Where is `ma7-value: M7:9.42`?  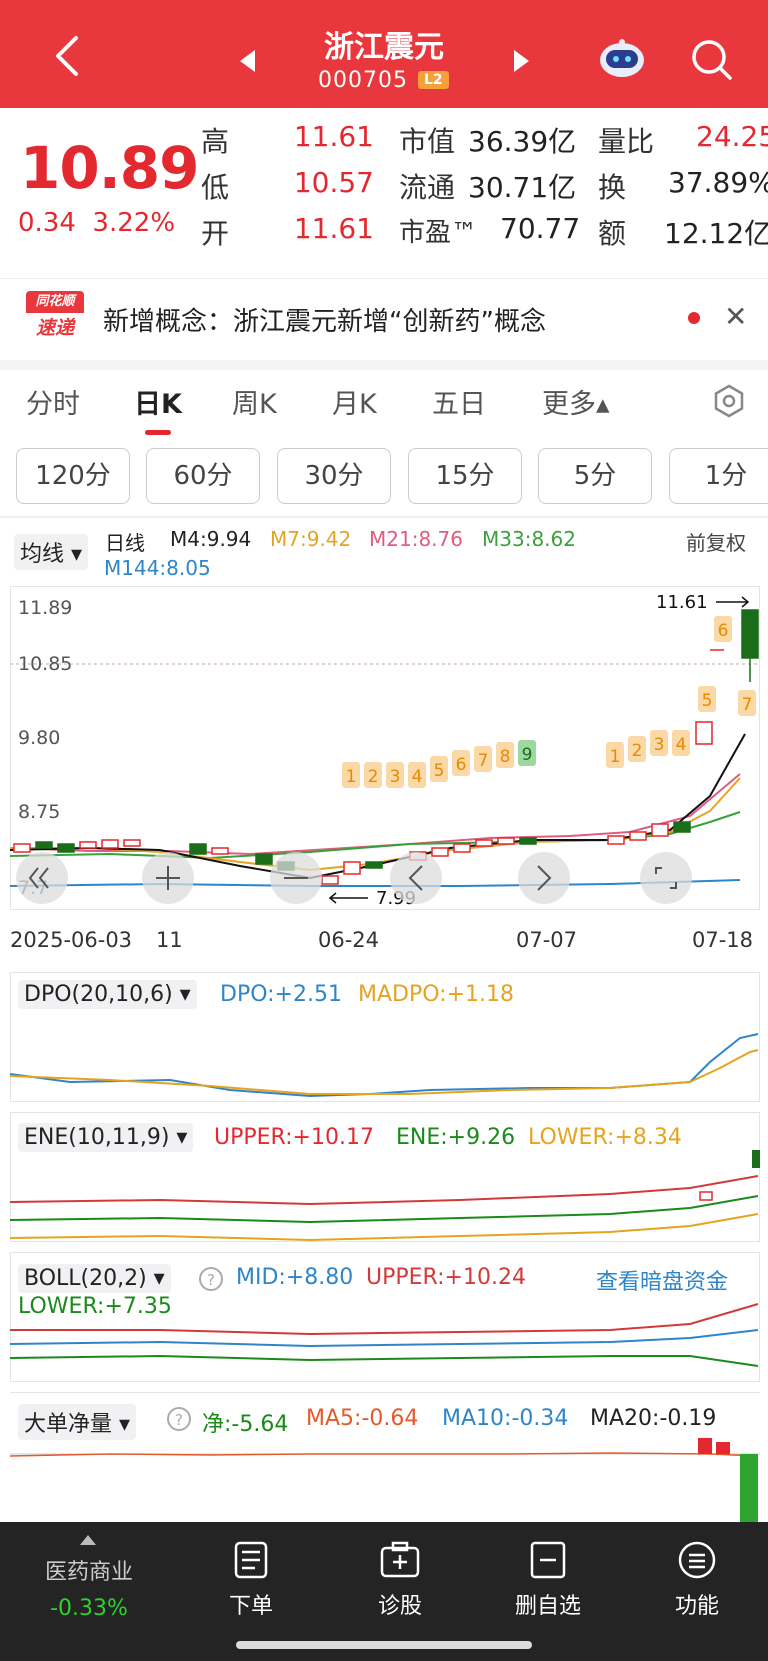 ma7-value: M7:9.42 is located at coordinates (311, 539).